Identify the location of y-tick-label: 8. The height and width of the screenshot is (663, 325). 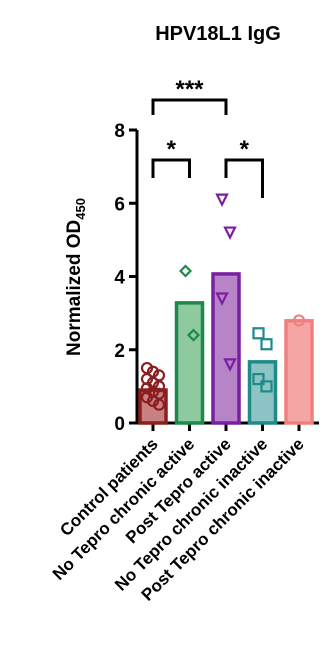
(119, 131).